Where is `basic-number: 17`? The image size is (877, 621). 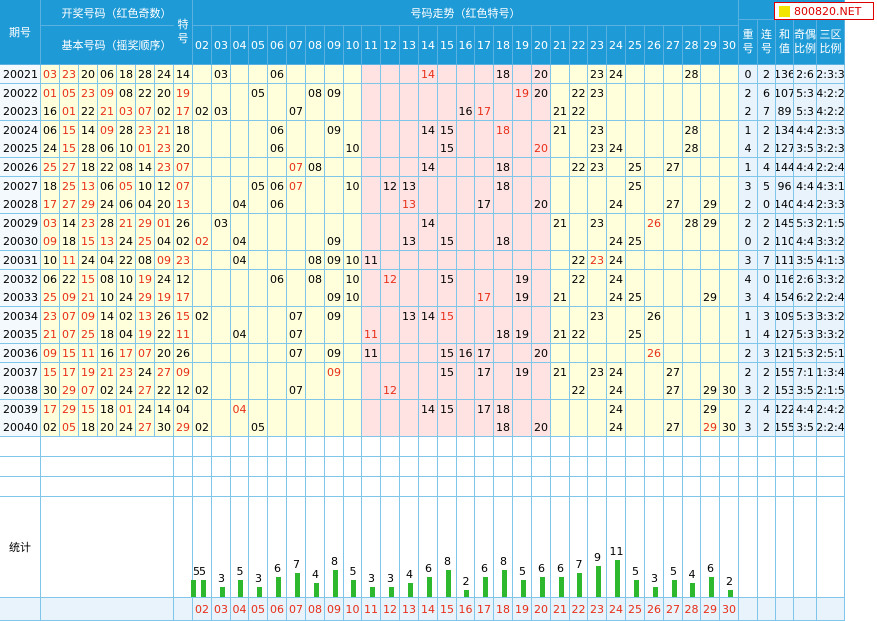
basic-number: 17 is located at coordinates (69, 372).